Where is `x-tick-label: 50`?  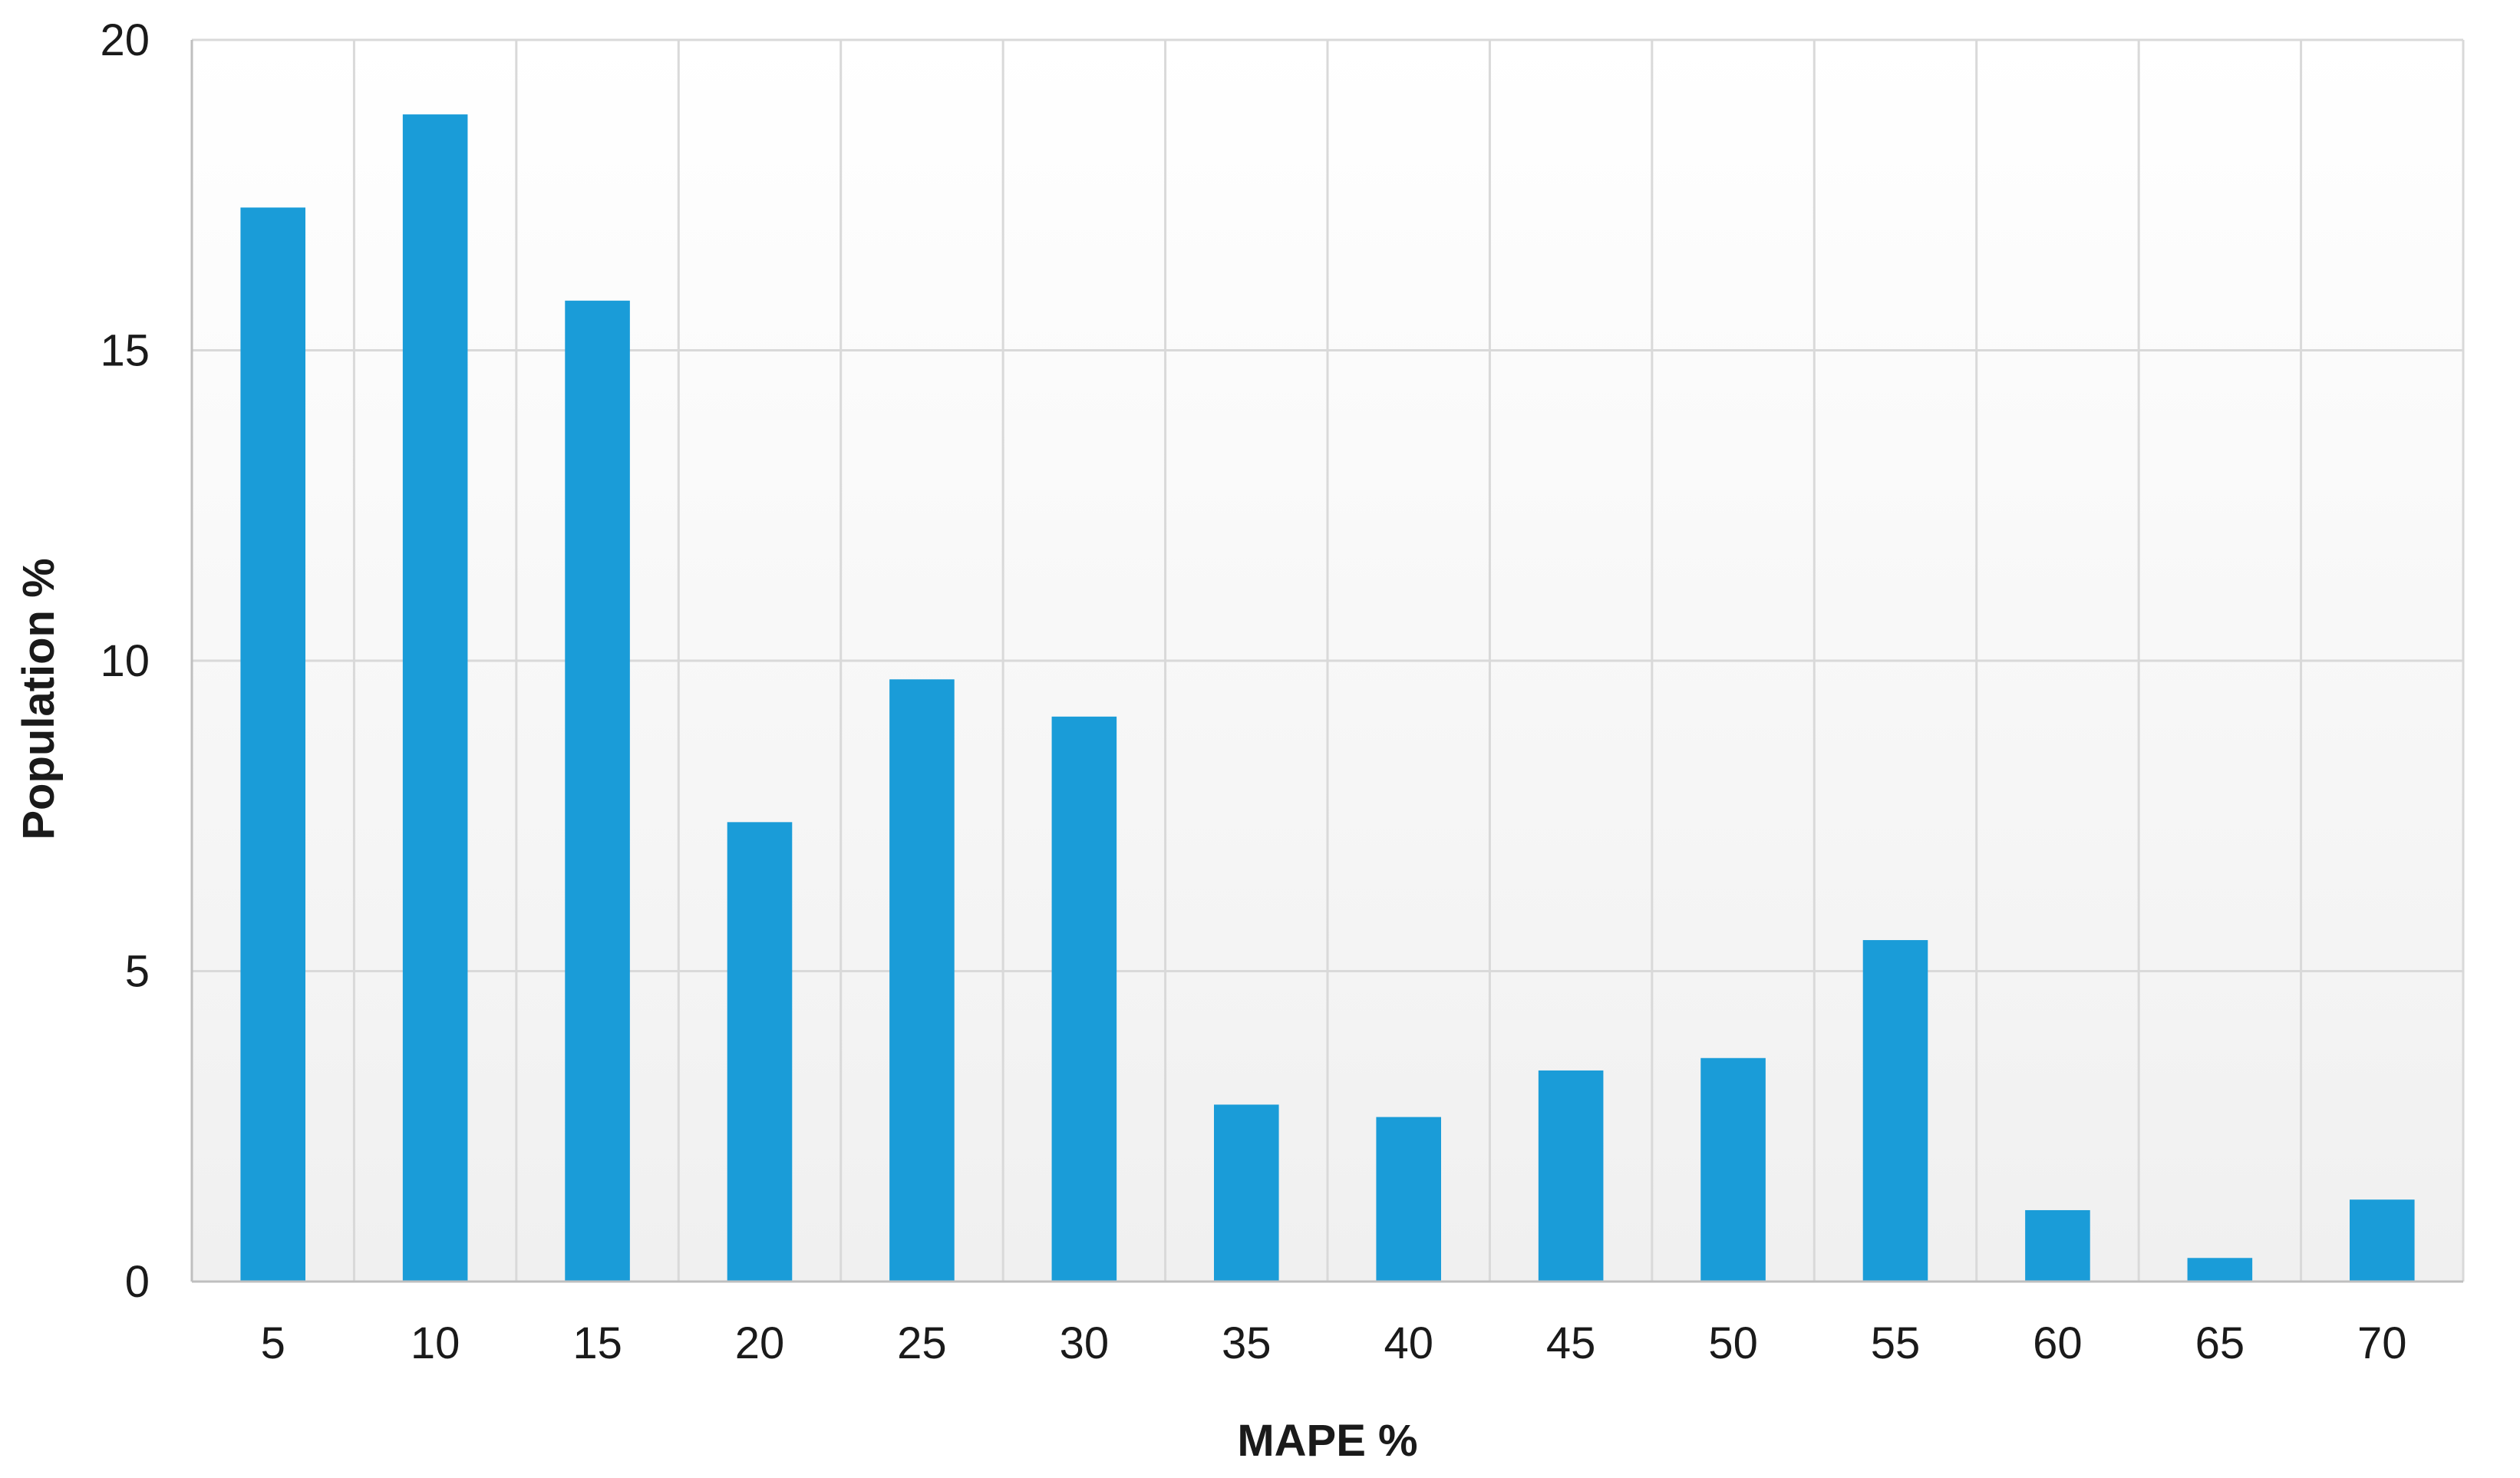
x-tick-label: 50 is located at coordinates (1733, 1343).